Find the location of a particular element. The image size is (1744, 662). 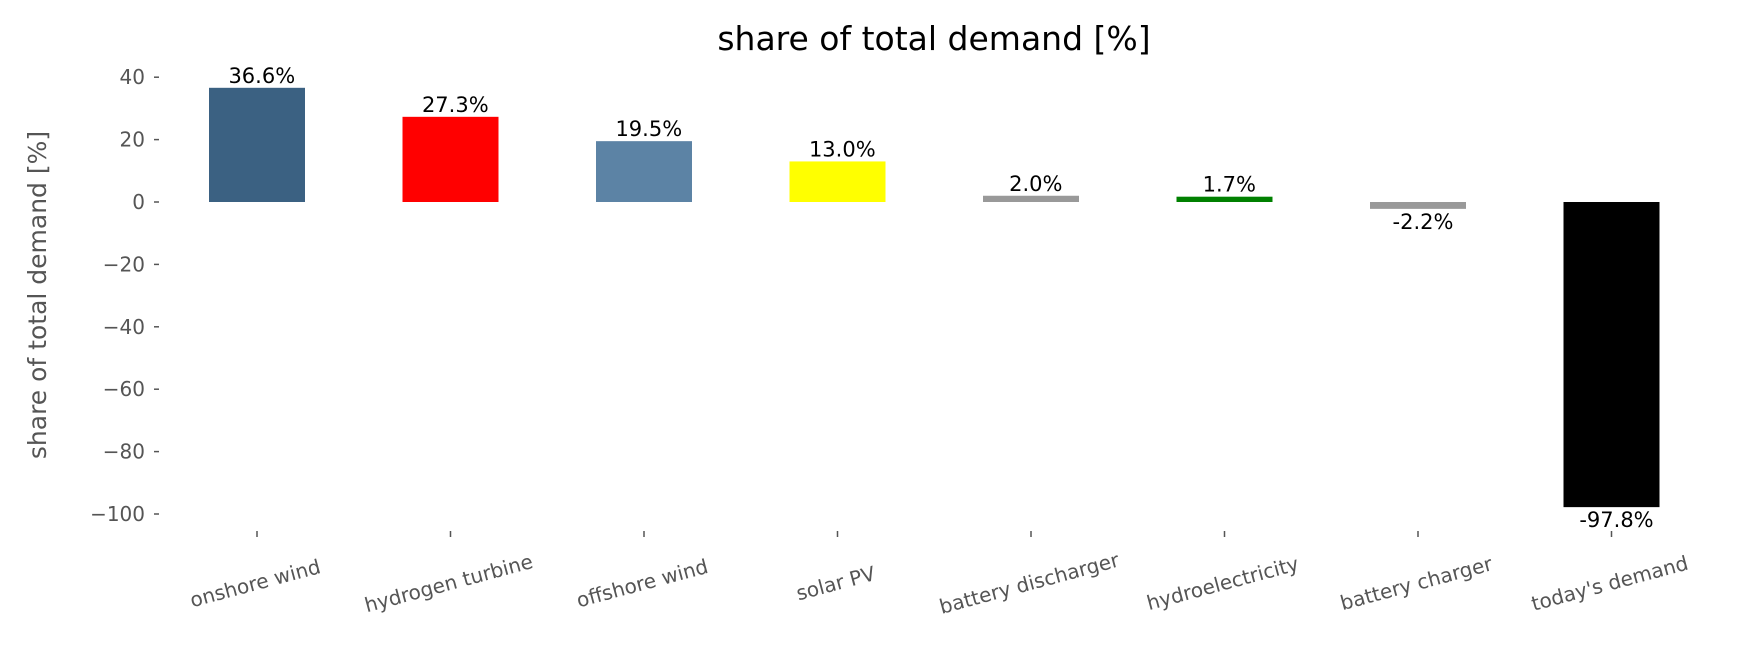

y-axis-label: share of total demand [%] is located at coordinates (37, 295).